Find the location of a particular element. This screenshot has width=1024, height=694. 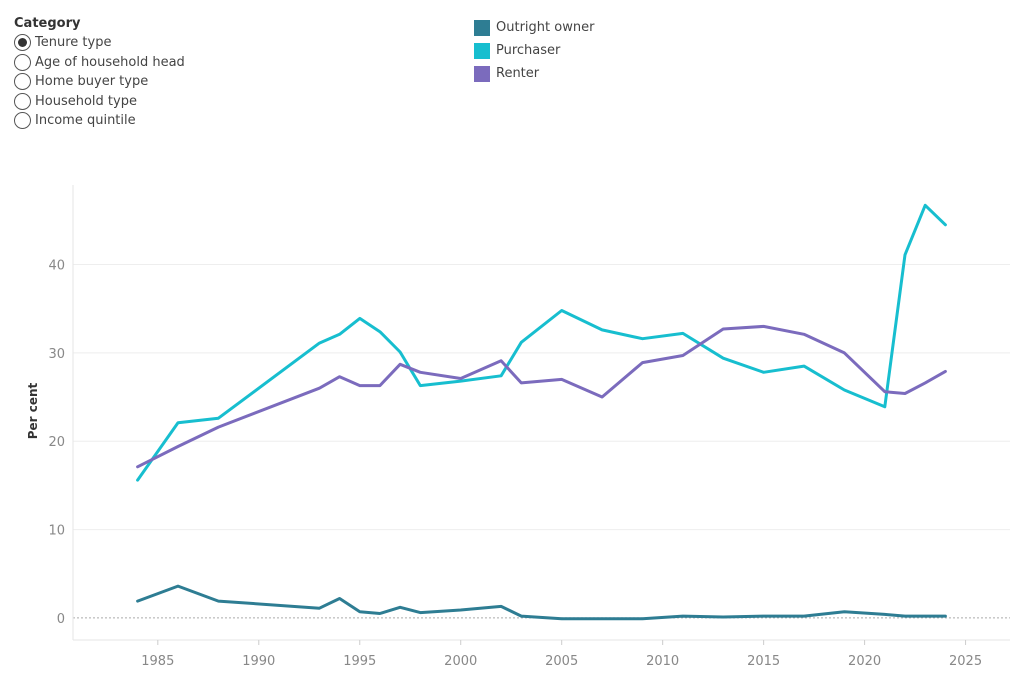

legend-label: Renter is located at coordinates (518, 73).